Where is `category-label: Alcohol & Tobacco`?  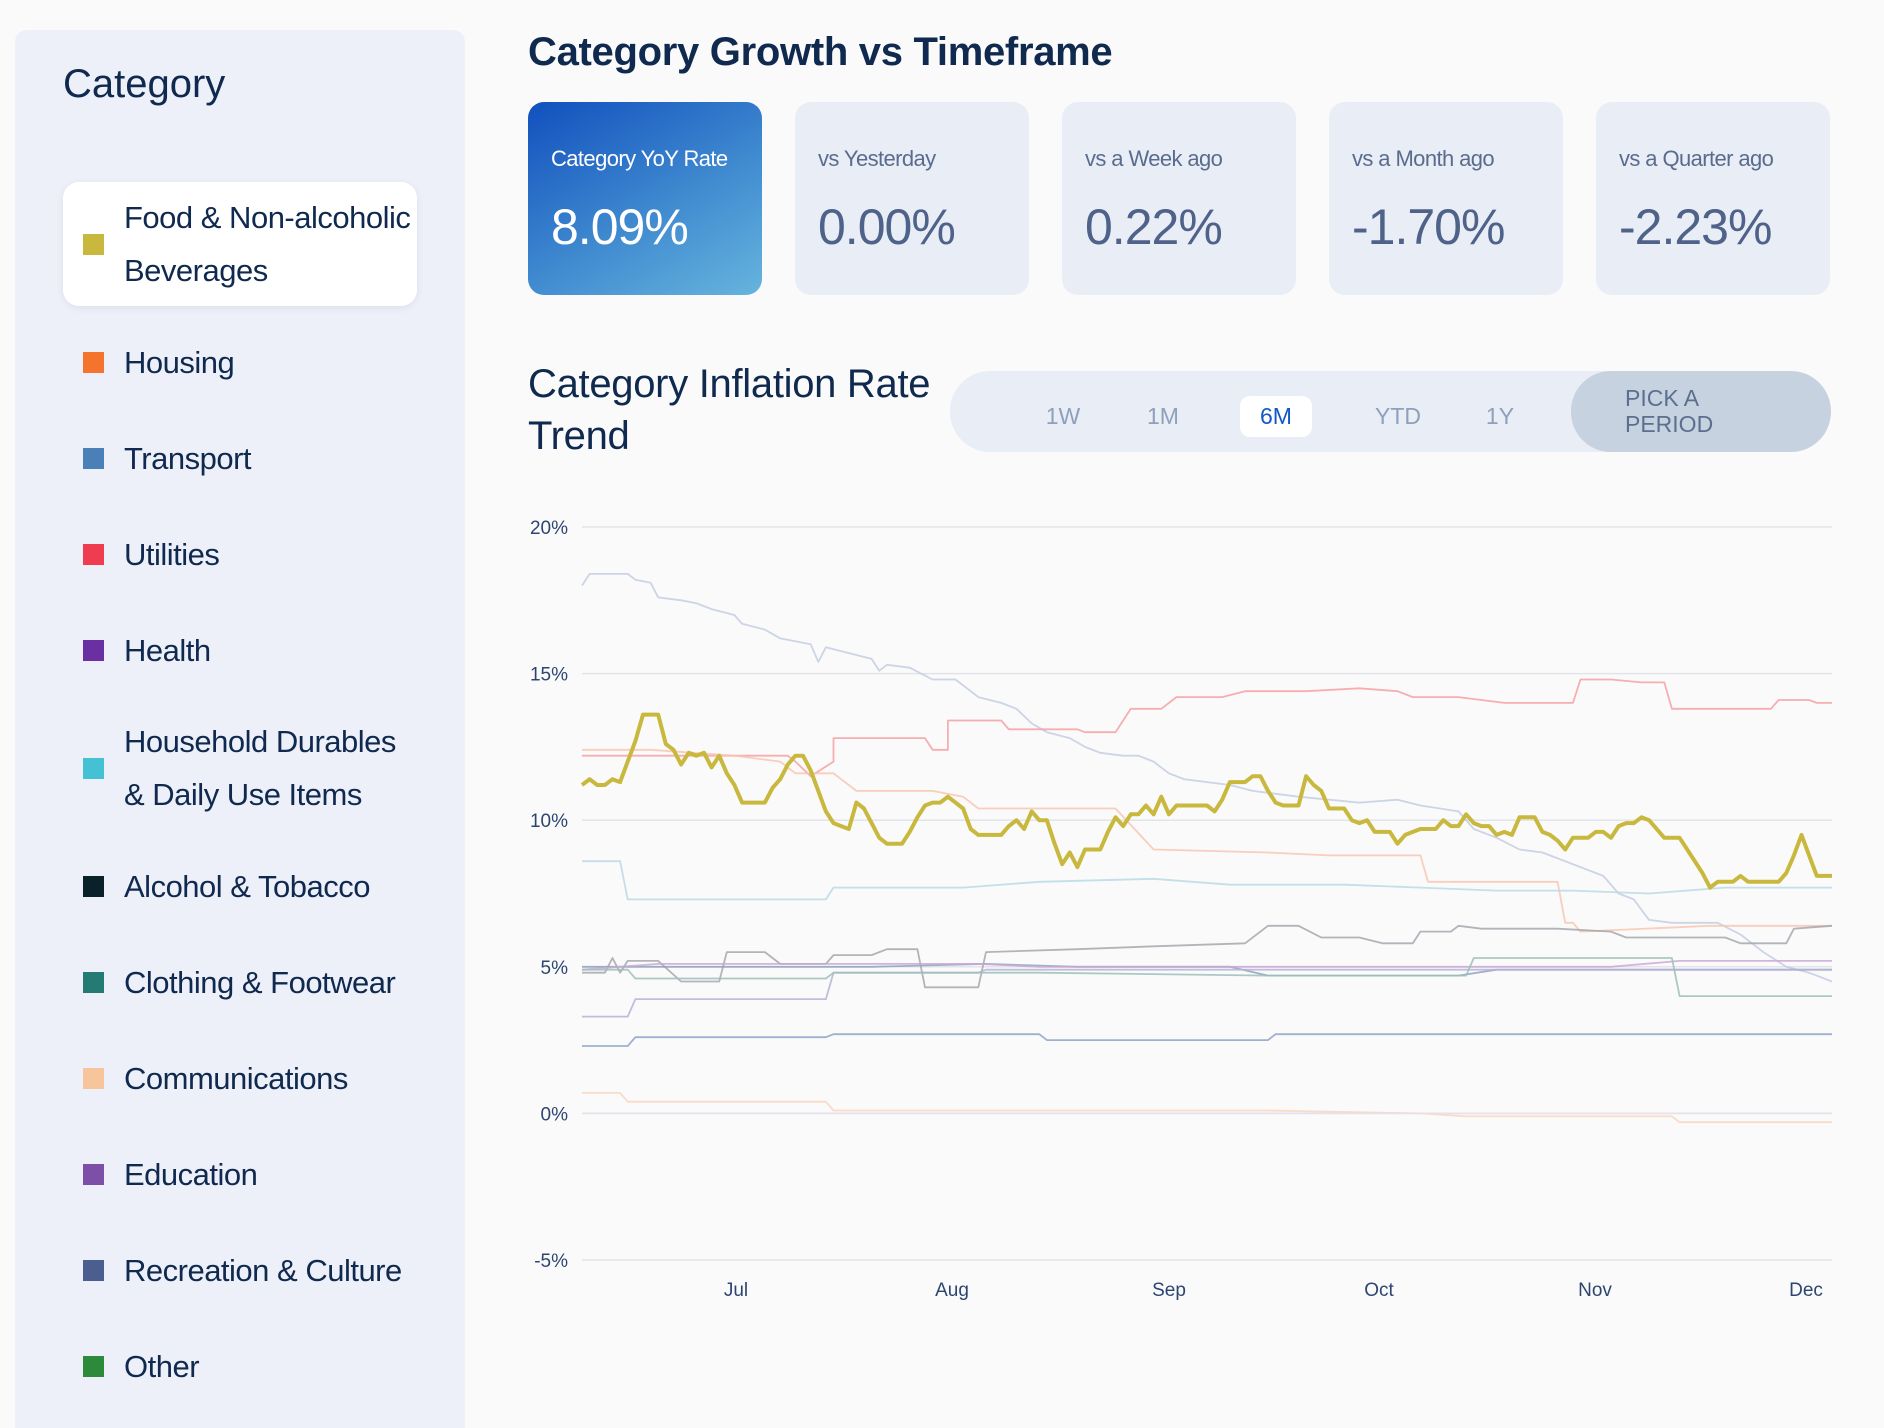 category-label: Alcohol & Tobacco is located at coordinates (247, 886).